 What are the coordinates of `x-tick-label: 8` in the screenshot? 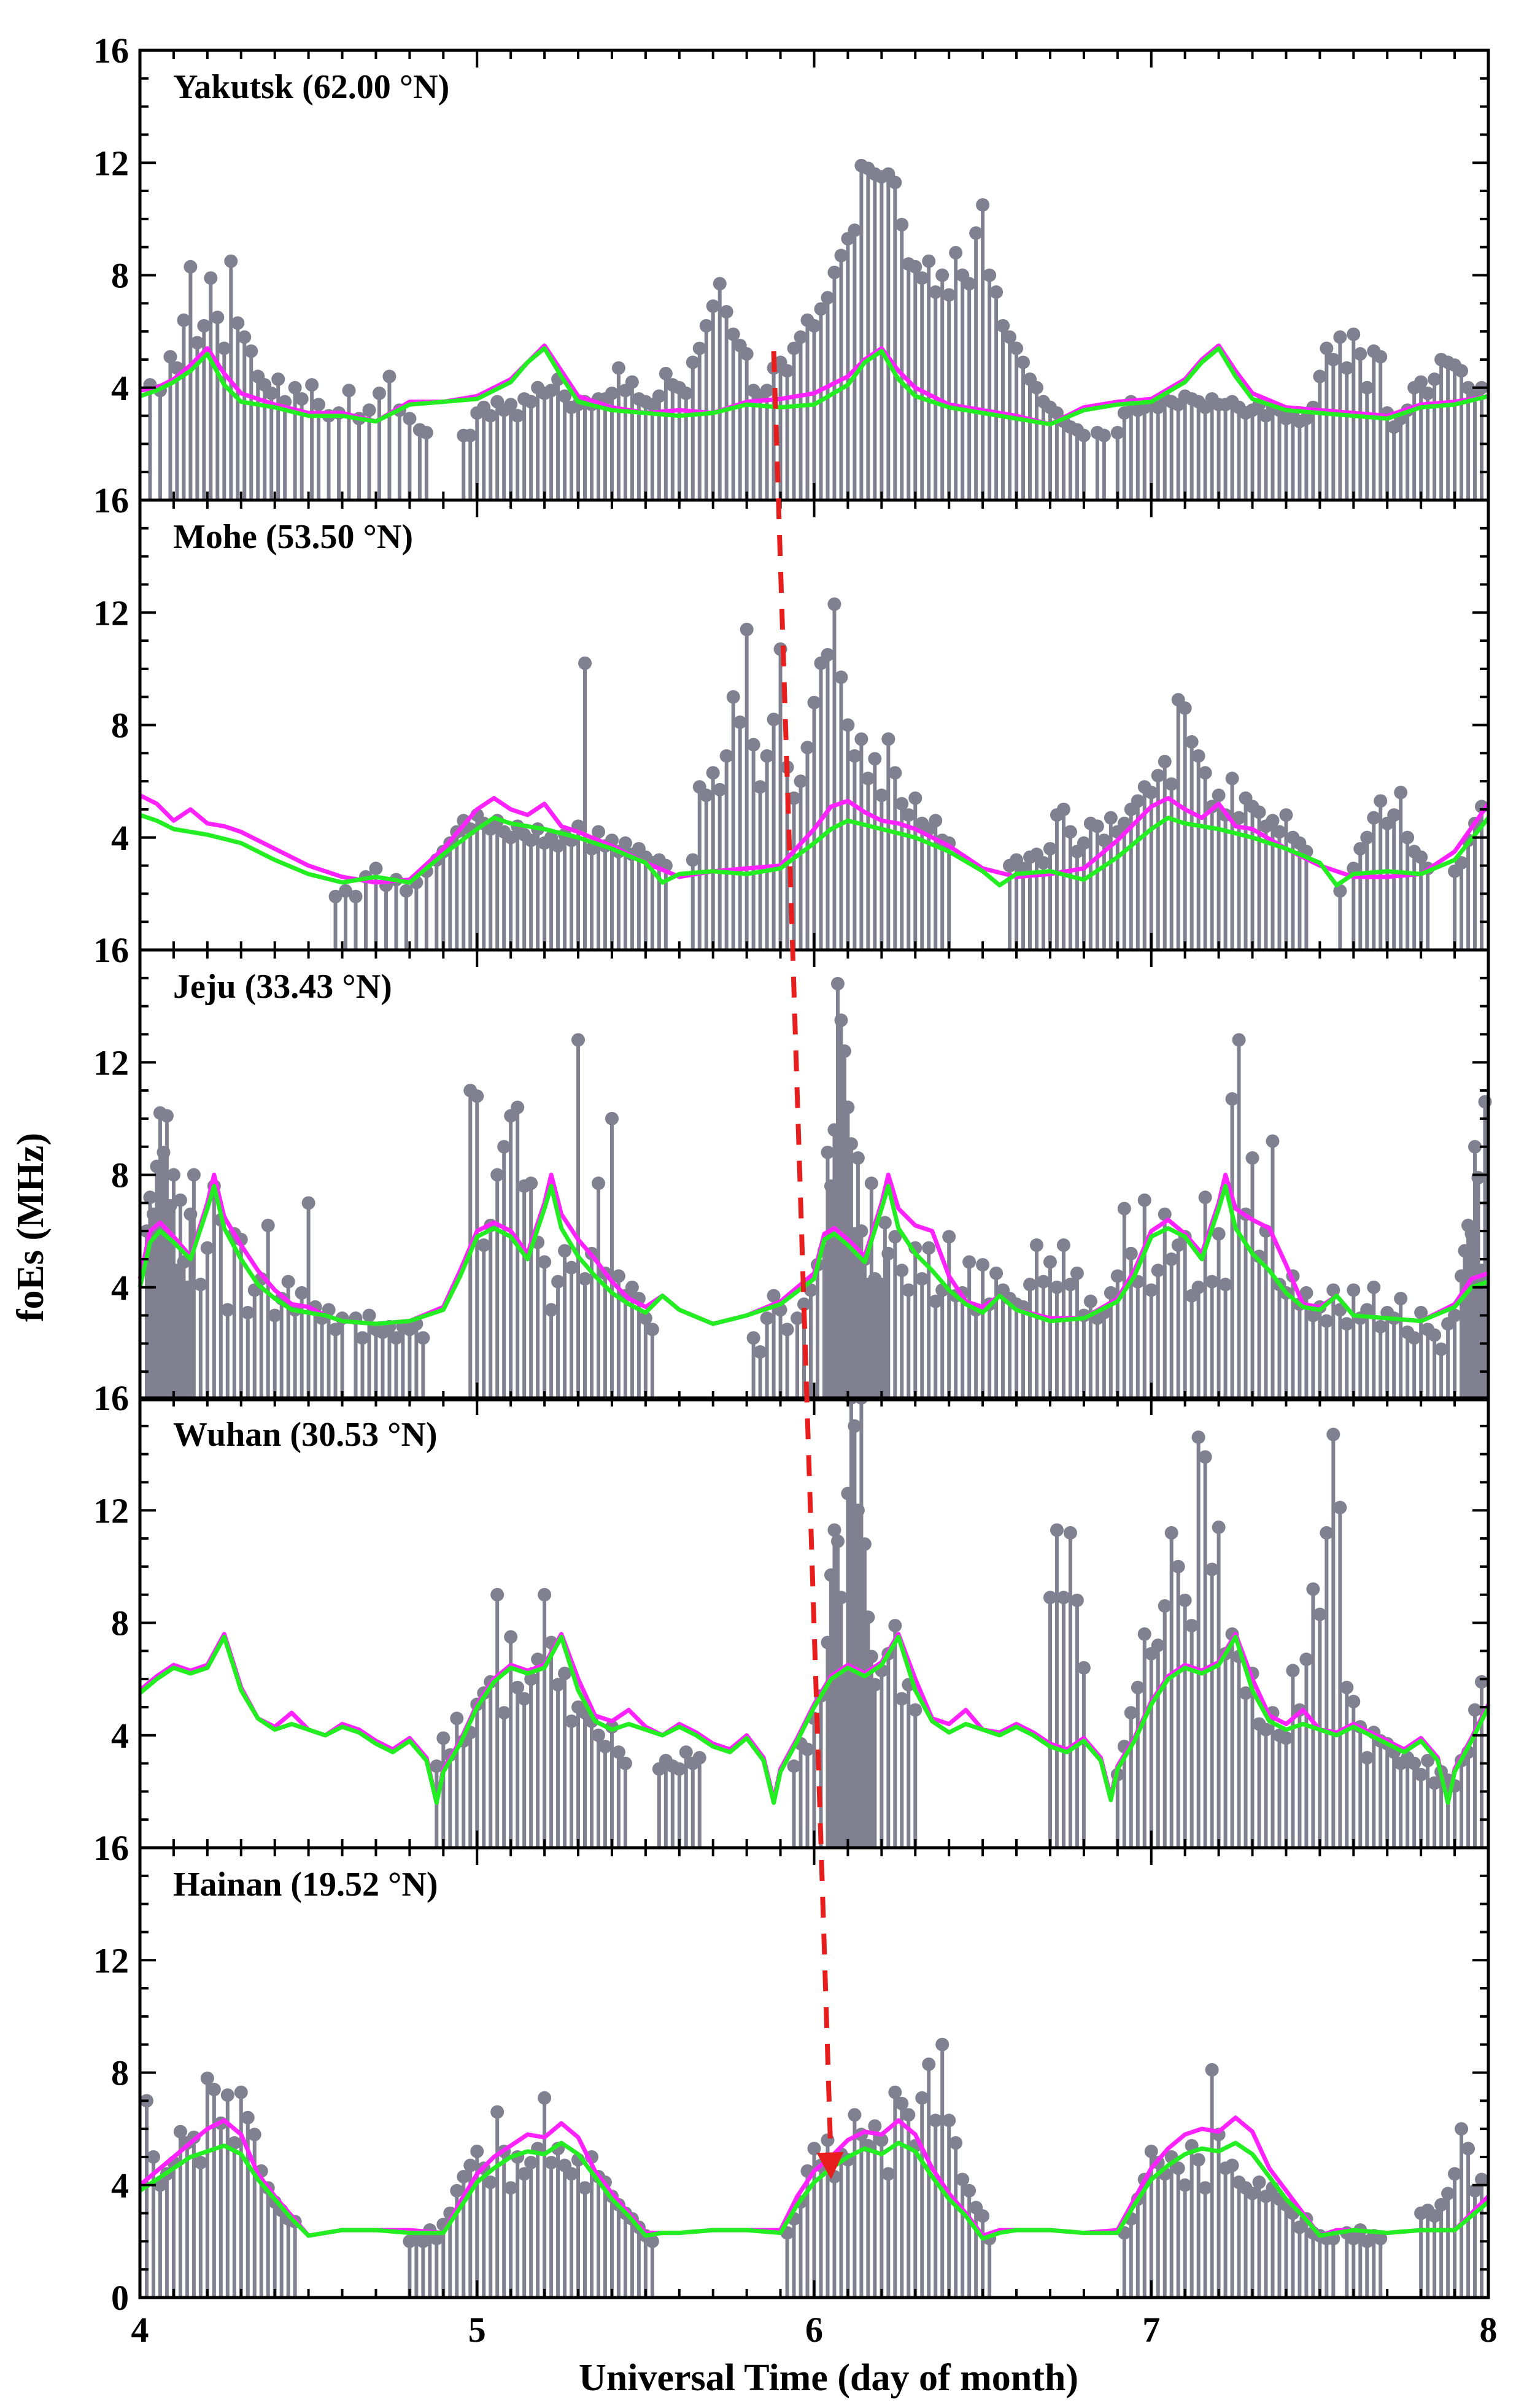 It's located at (1489, 2330).